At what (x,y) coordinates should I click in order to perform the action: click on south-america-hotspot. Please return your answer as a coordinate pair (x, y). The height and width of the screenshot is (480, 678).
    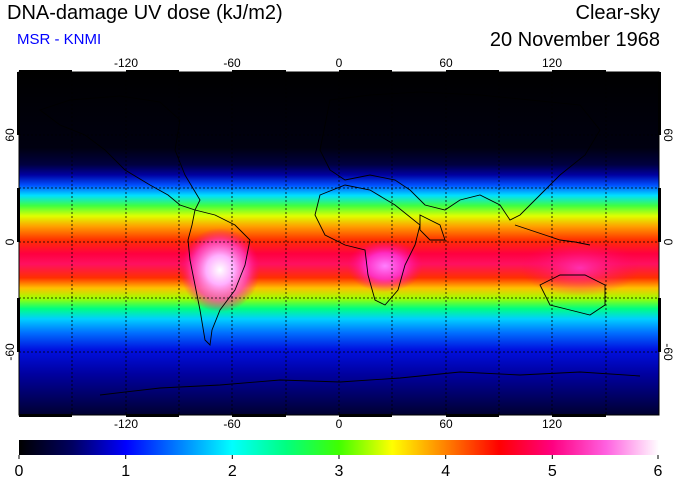
    Looking at the image, I should click on (220, 270).